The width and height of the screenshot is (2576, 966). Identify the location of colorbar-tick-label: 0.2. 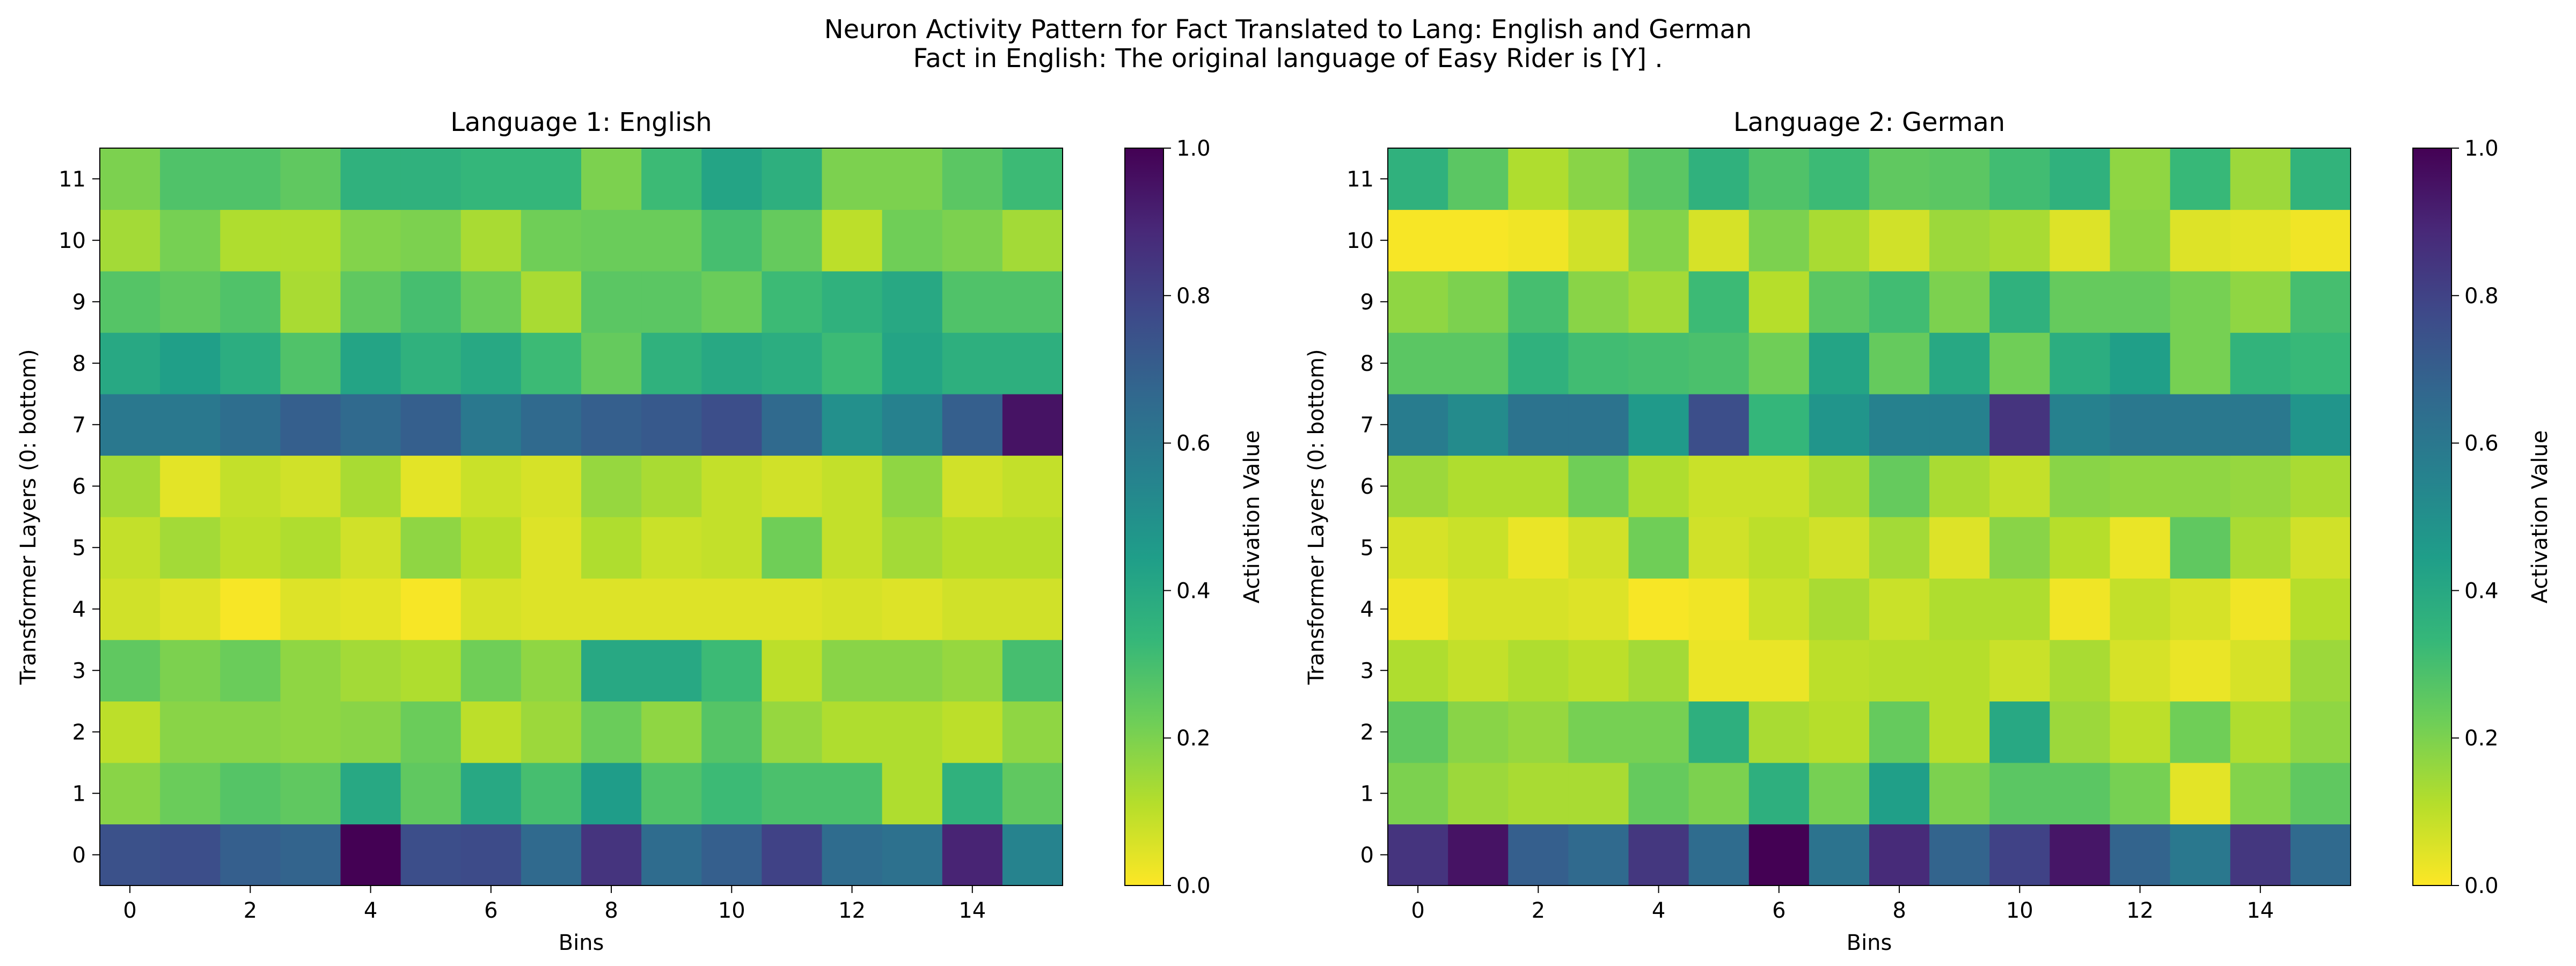
(2481, 738).